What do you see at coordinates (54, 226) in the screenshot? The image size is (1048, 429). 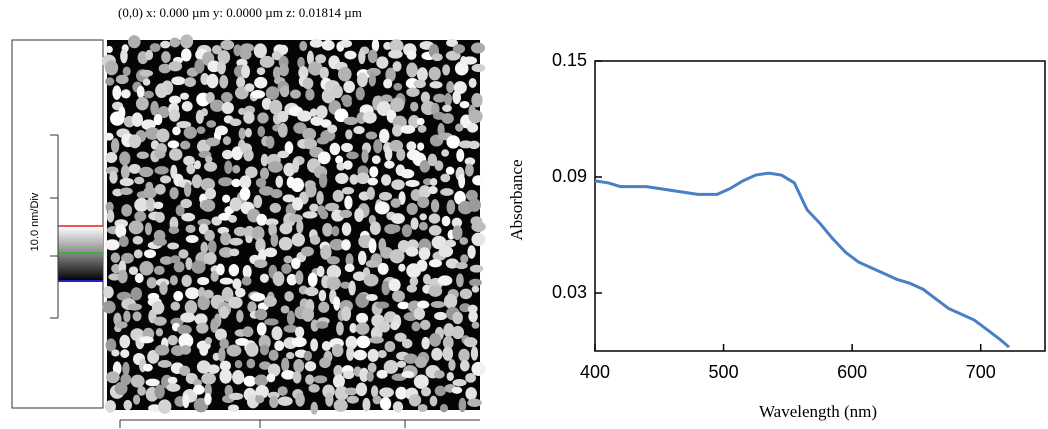 I see `scale-ruler` at bounding box center [54, 226].